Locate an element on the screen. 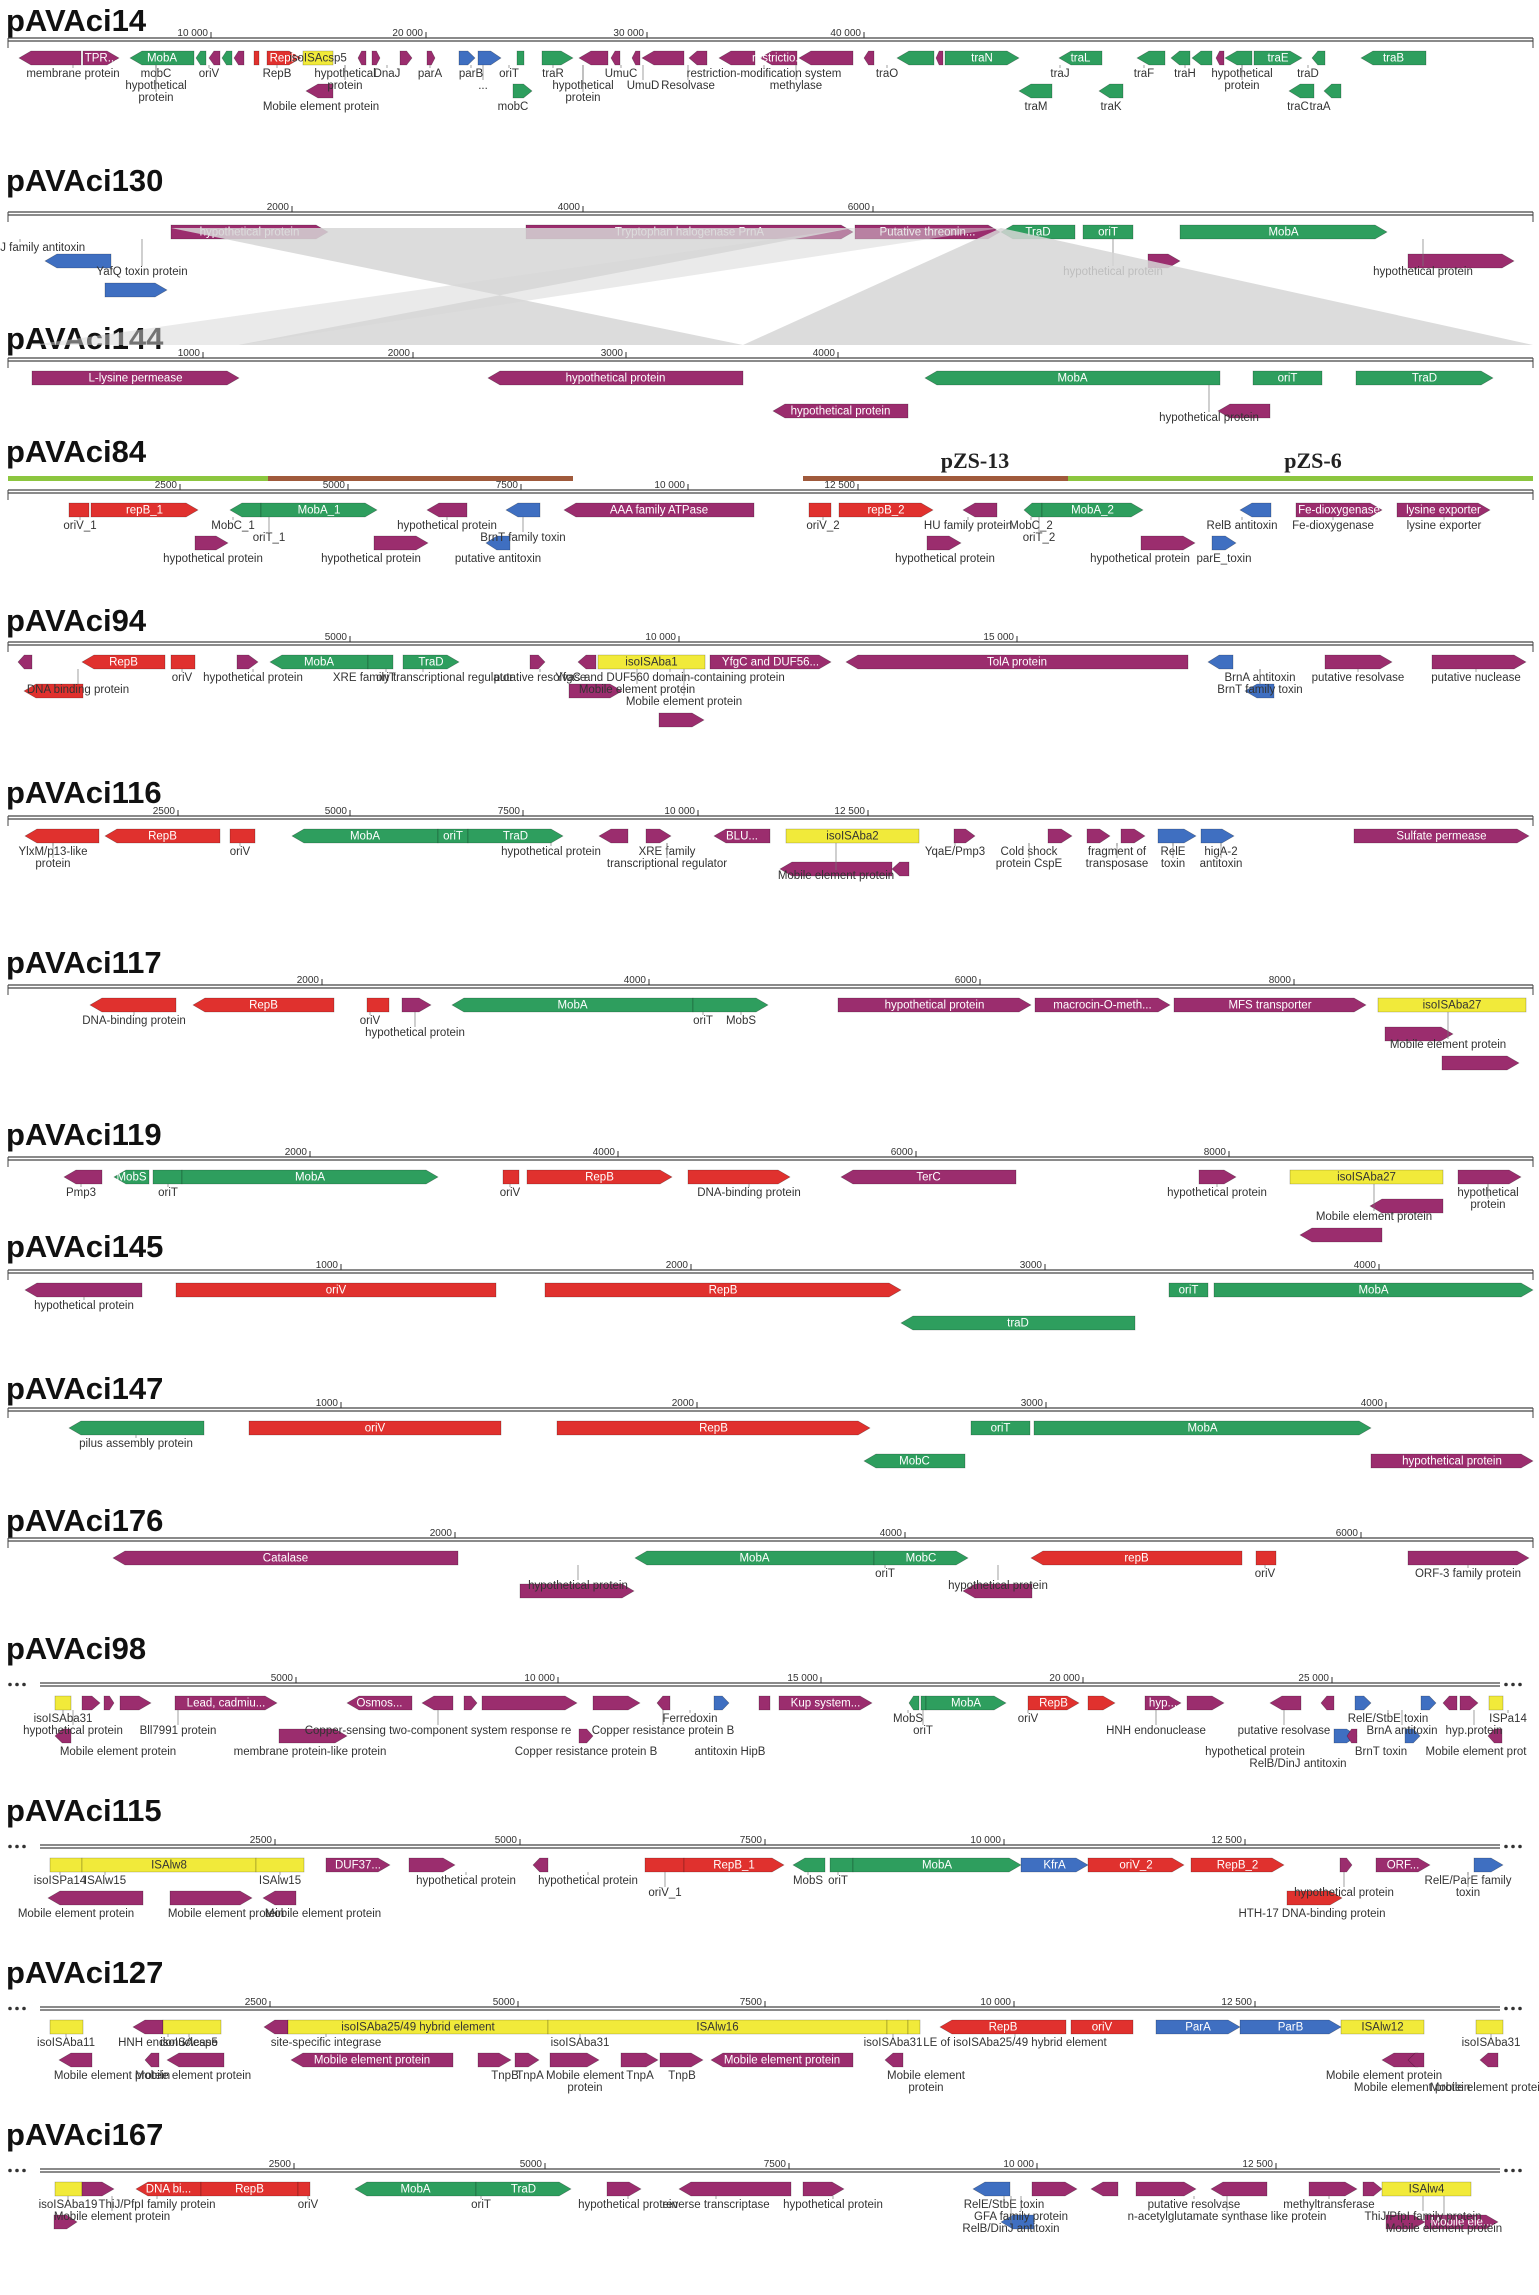 The image size is (1539, 2295). gene-label: TerC is located at coordinates (928, 1178).